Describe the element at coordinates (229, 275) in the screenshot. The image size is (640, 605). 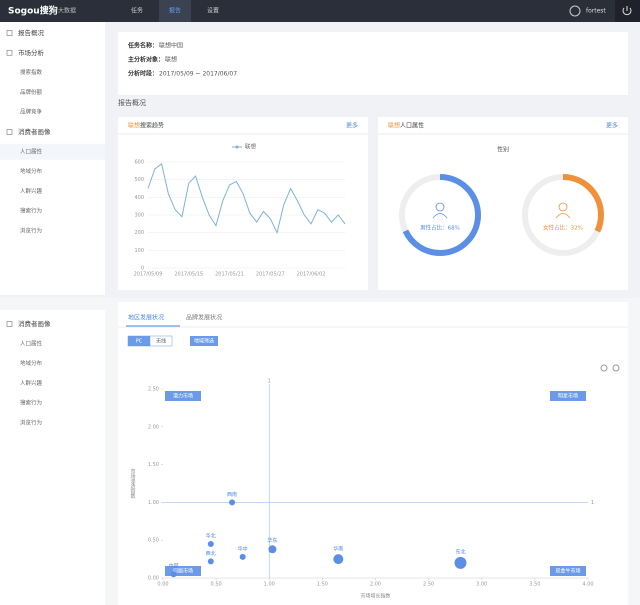
I see `x-tick-label: 2017/05/21` at that location.